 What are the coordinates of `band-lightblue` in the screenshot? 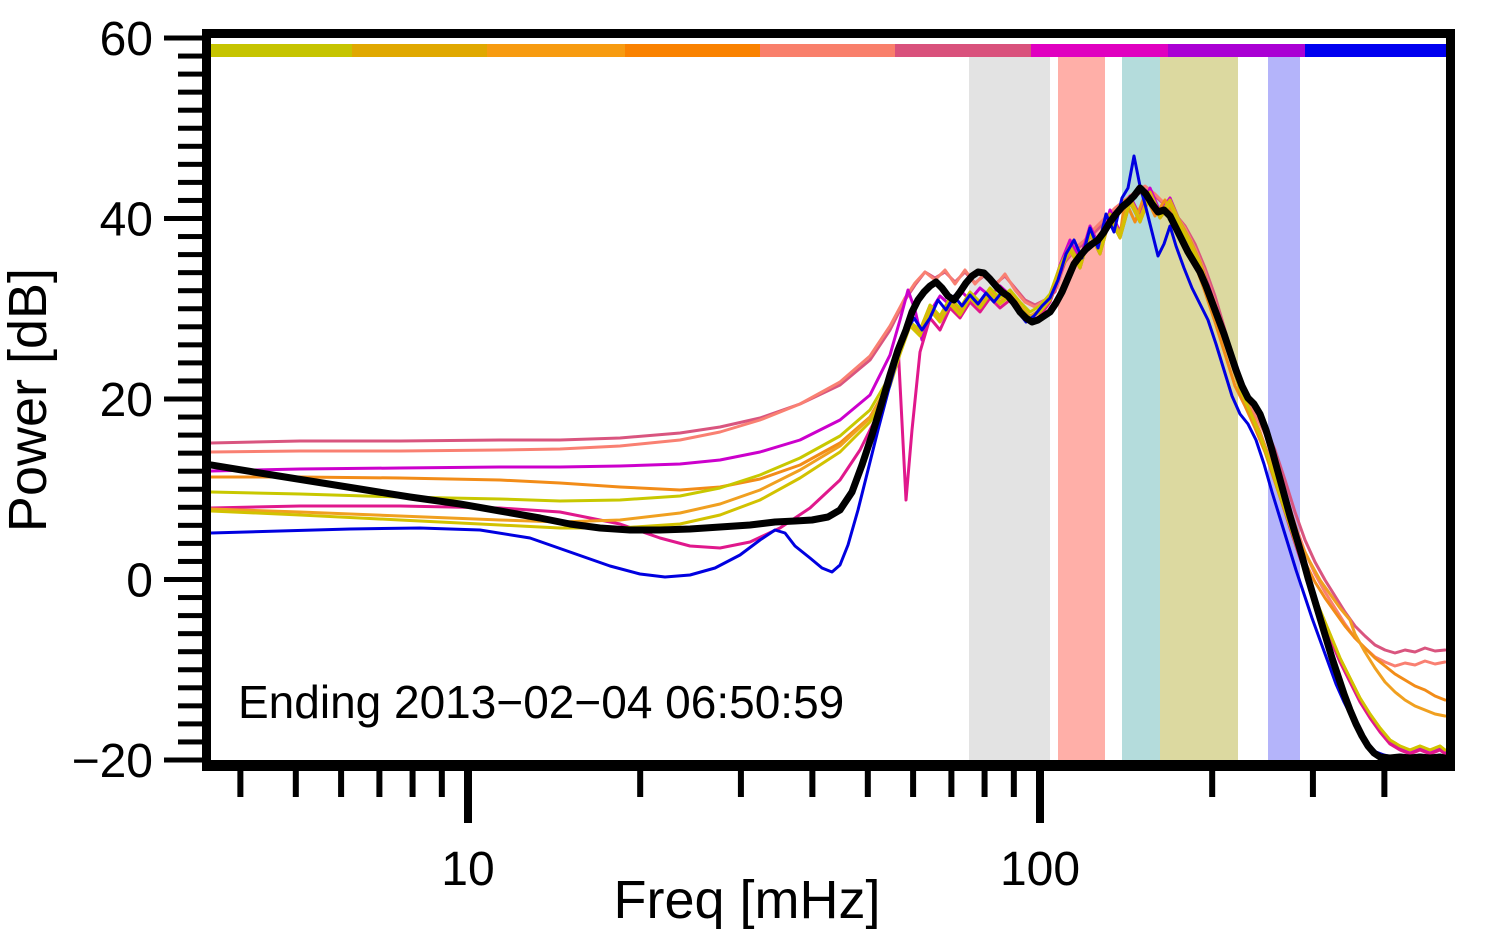 It's located at (1141, 404).